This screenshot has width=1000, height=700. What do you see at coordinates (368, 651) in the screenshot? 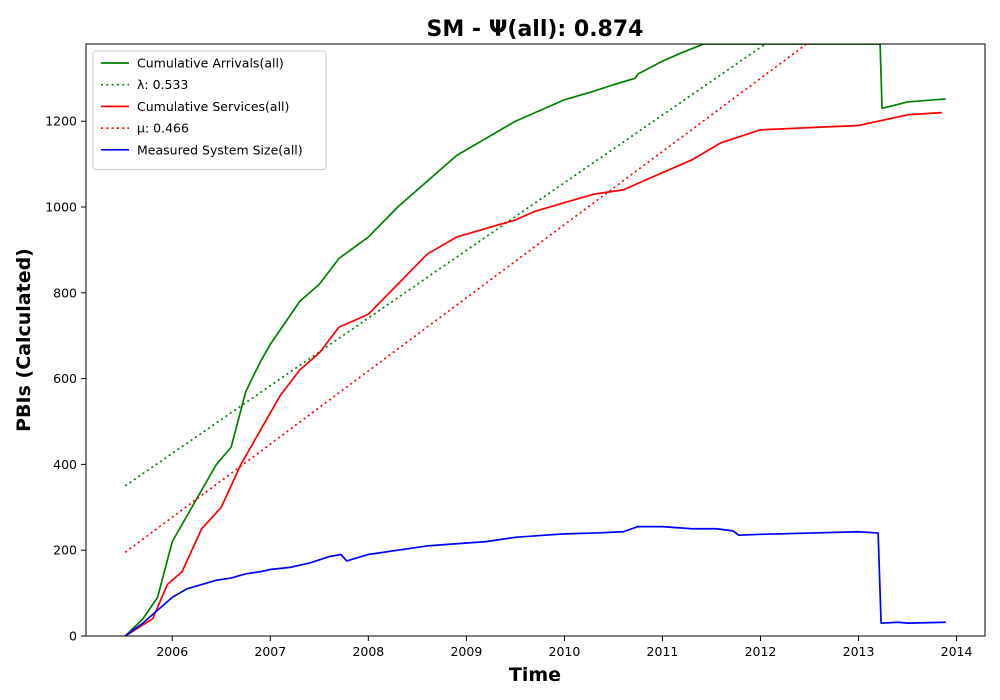
I see `x-tick-label-2: 2008` at bounding box center [368, 651].